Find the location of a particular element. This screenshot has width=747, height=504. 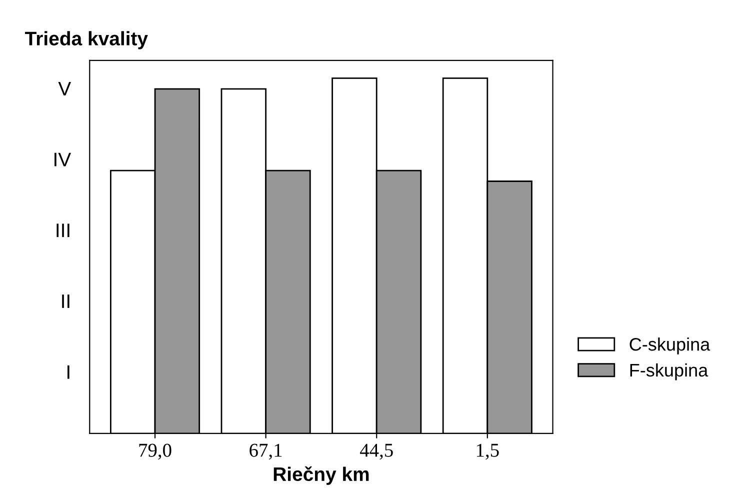

text: IV is located at coordinates (63, 159).